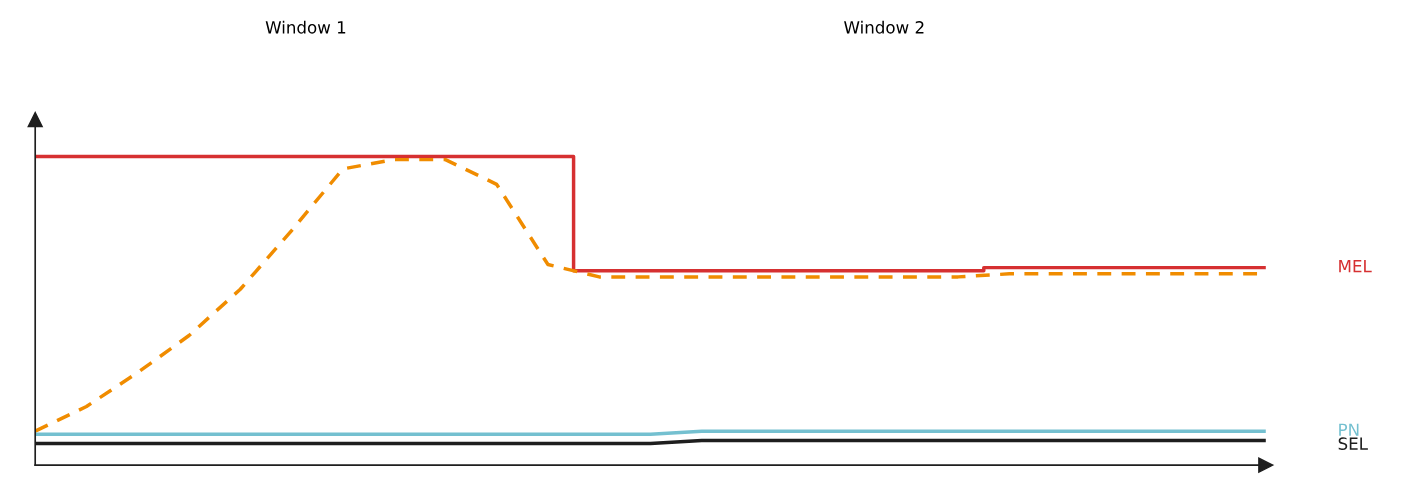 The height and width of the screenshot is (480, 1408). Describe the element at coordinates (1355, 266) in the screenshot. I see `text: MEL` at that location.